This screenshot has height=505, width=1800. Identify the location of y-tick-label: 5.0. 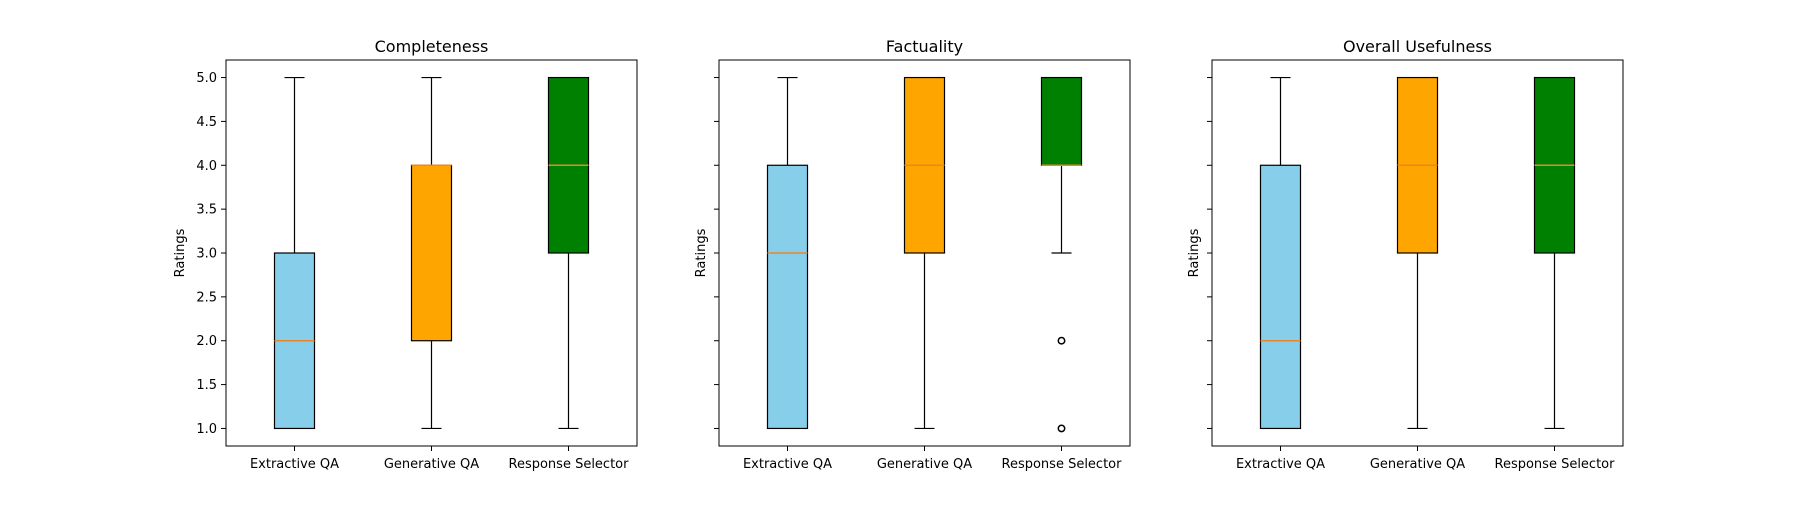
(206, 78).